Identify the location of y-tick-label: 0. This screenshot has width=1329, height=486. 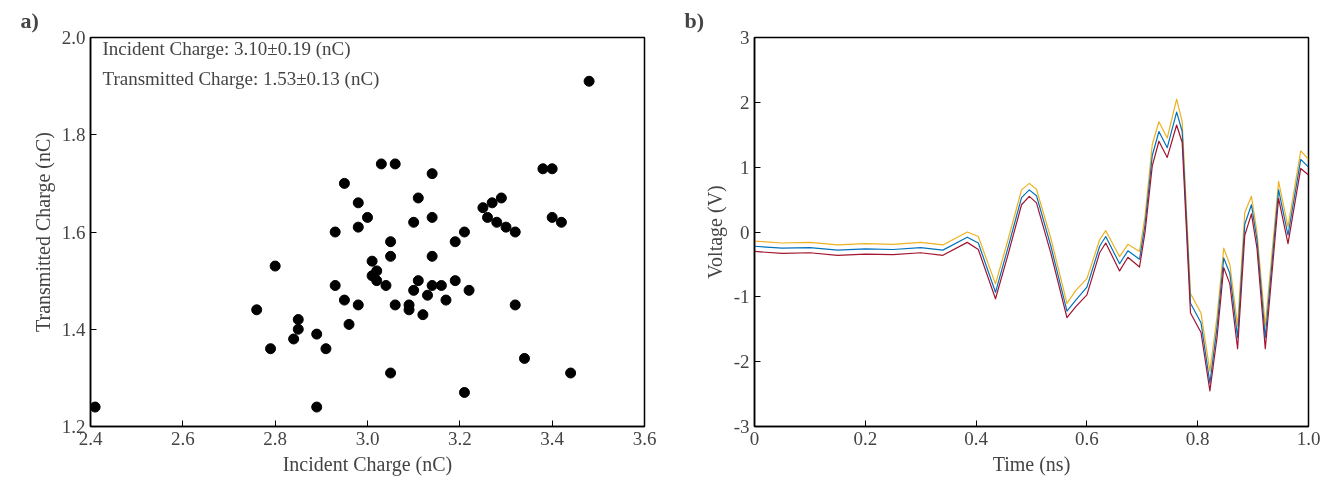
(745, 232).